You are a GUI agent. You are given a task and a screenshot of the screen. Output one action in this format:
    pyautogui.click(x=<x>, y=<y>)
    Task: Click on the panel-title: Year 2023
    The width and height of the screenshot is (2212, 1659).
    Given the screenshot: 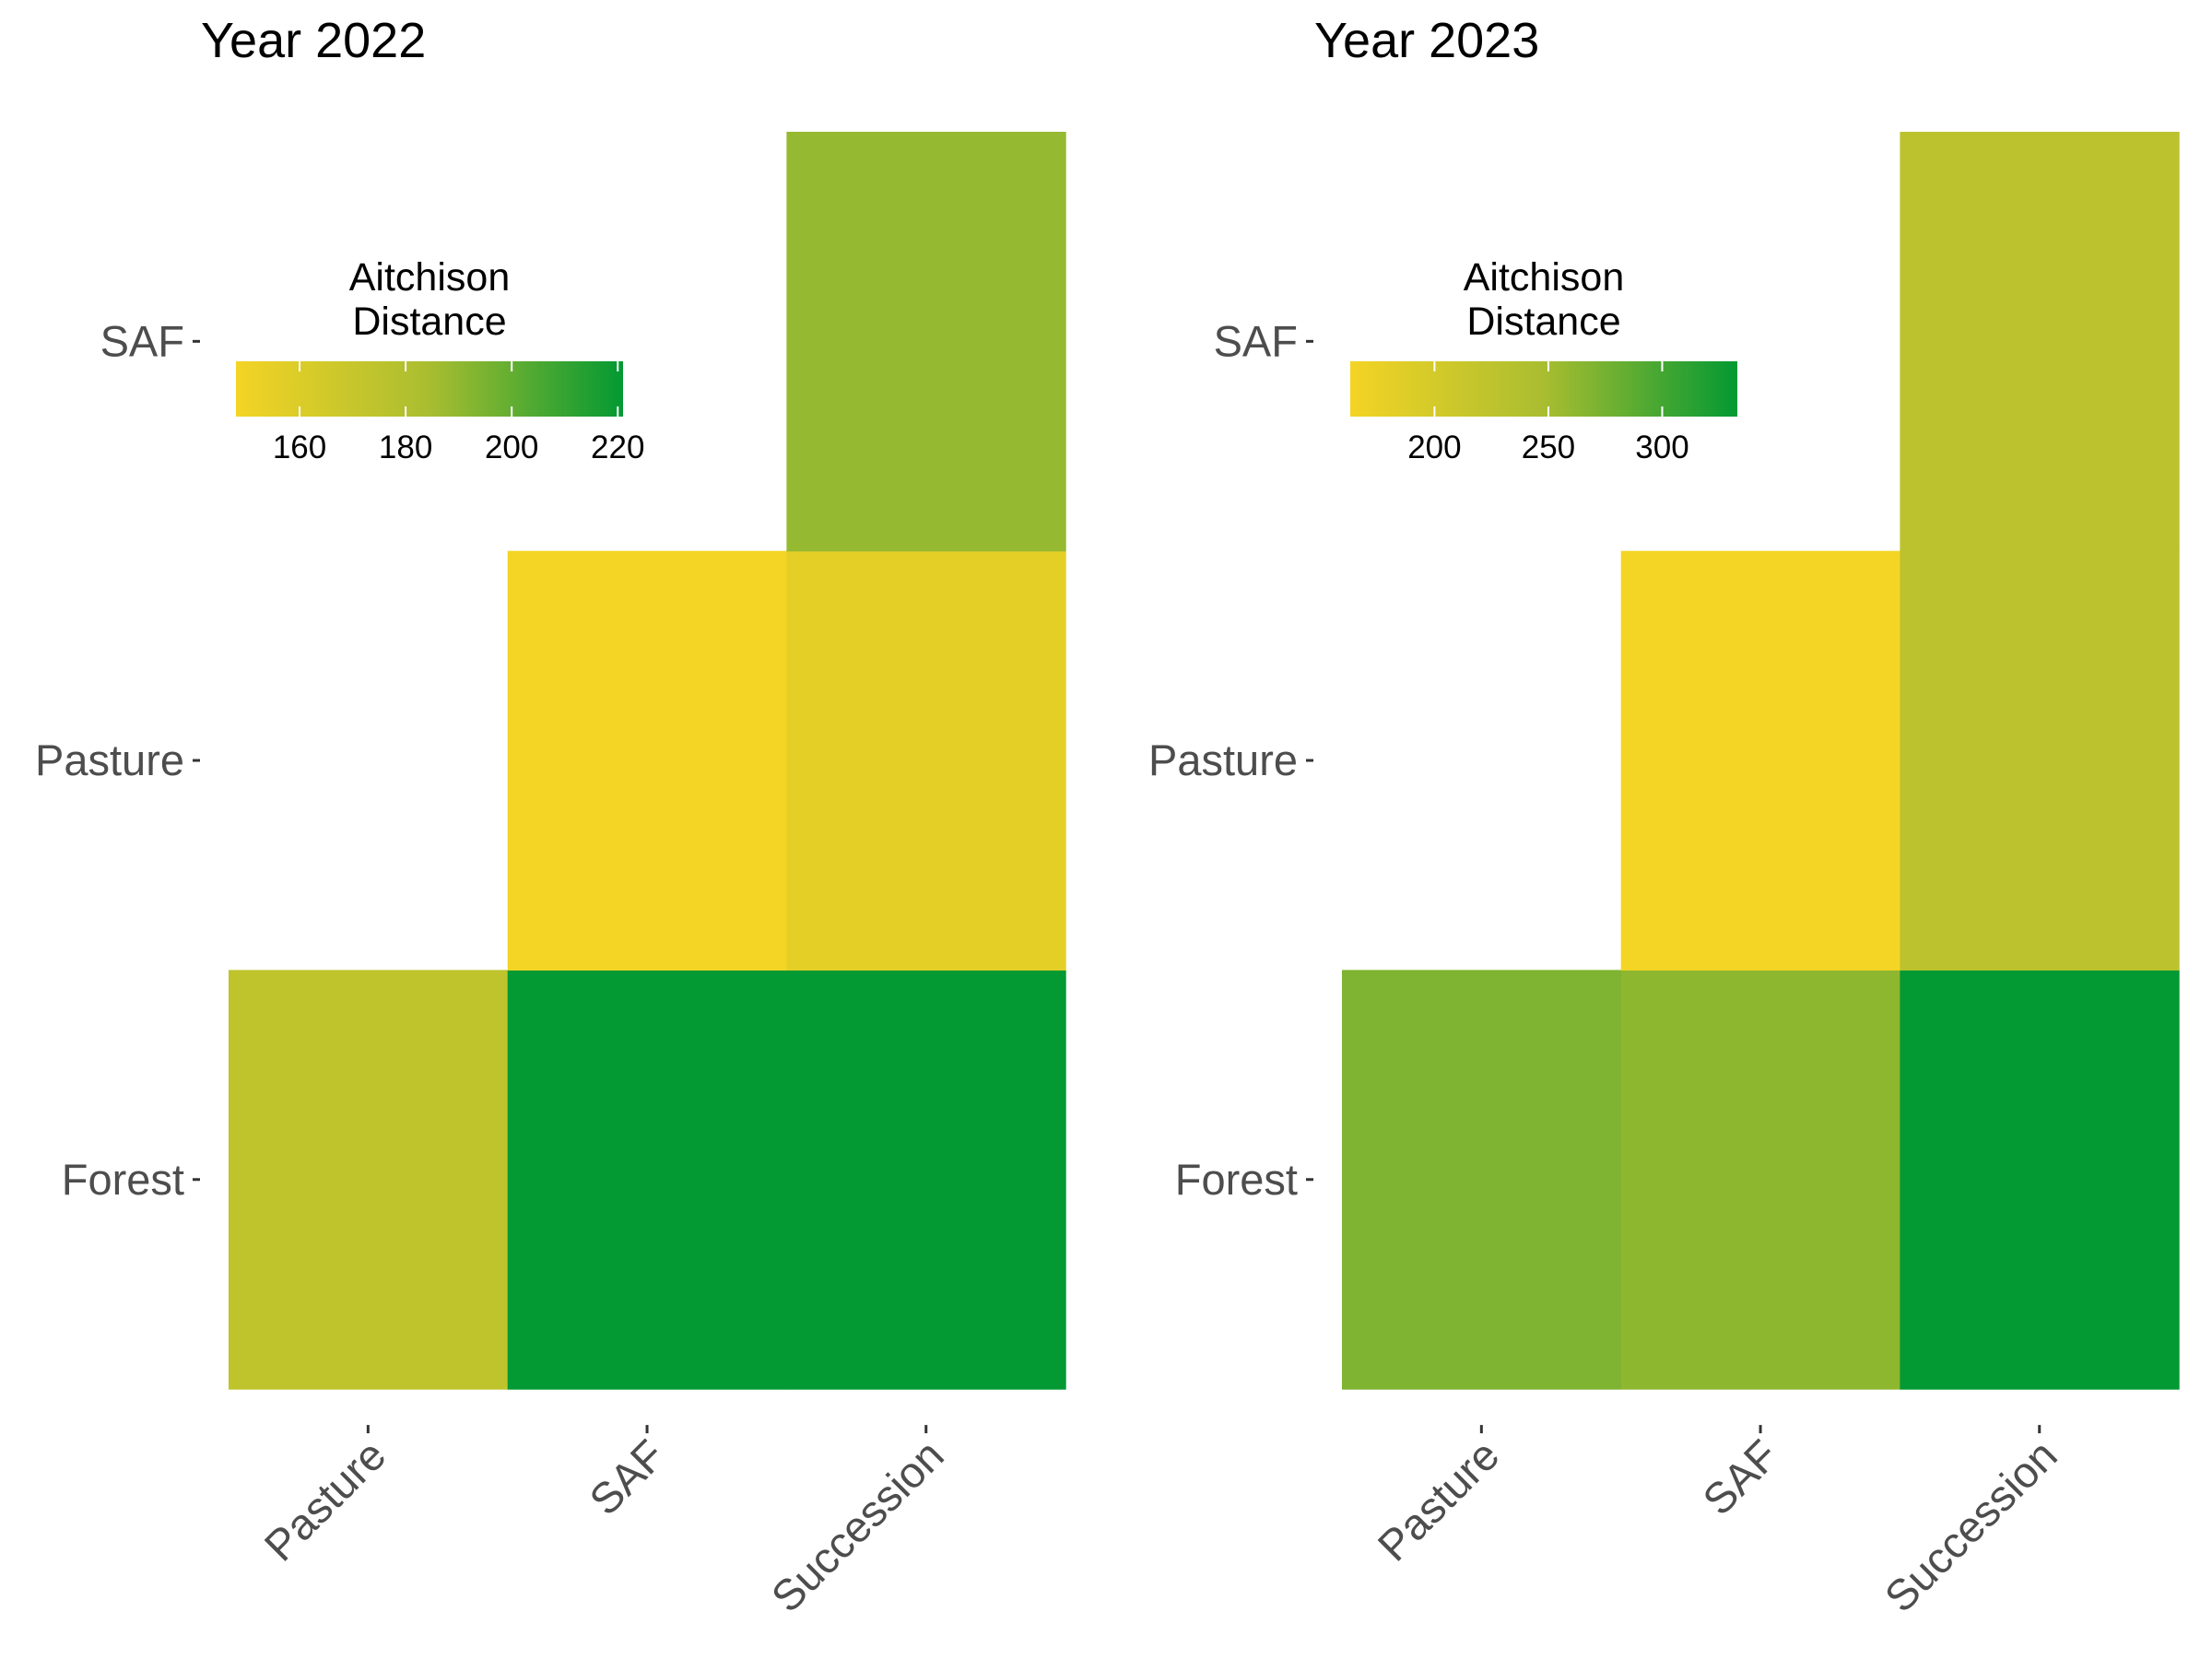 What is the action you would take?
    pyautogui.click(x=1426, y=40)
    